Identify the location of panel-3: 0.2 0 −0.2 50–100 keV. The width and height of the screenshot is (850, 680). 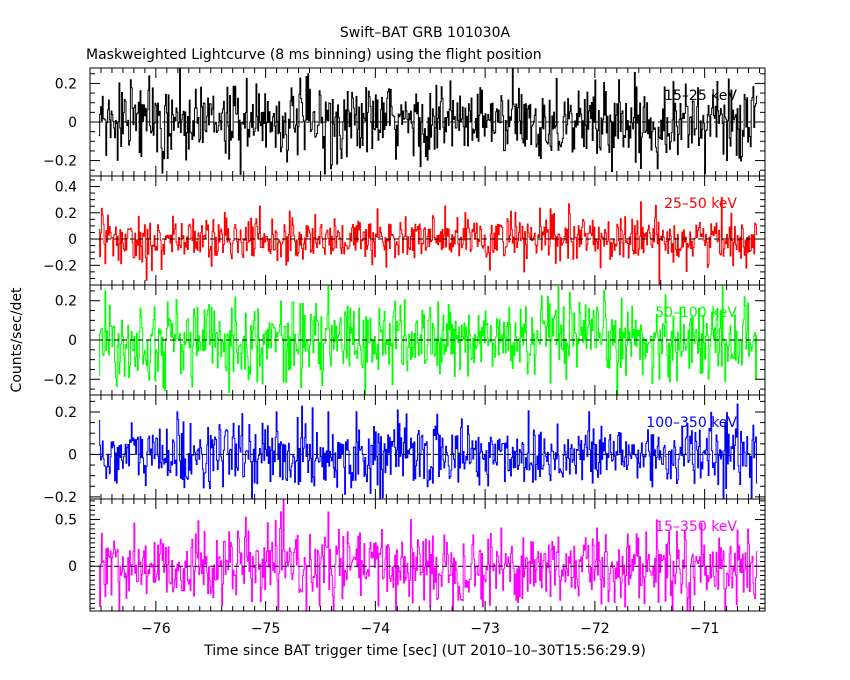
(404, 340).